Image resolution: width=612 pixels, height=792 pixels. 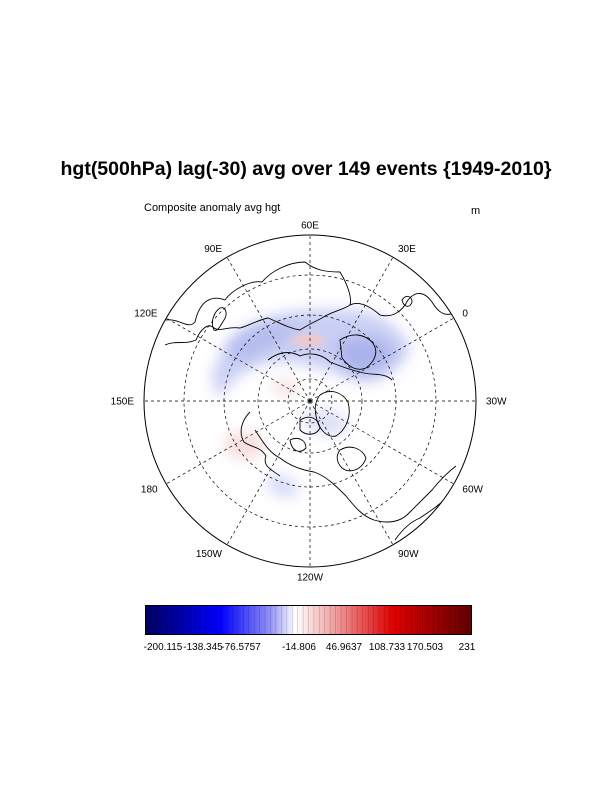 I want to click on longitude-label: 150W, so click(x=209, y=554).